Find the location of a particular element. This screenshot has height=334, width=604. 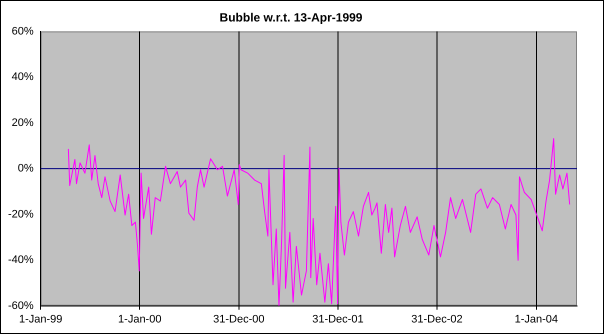

y-tick-label: 60% is located at coordinates (23, 31).